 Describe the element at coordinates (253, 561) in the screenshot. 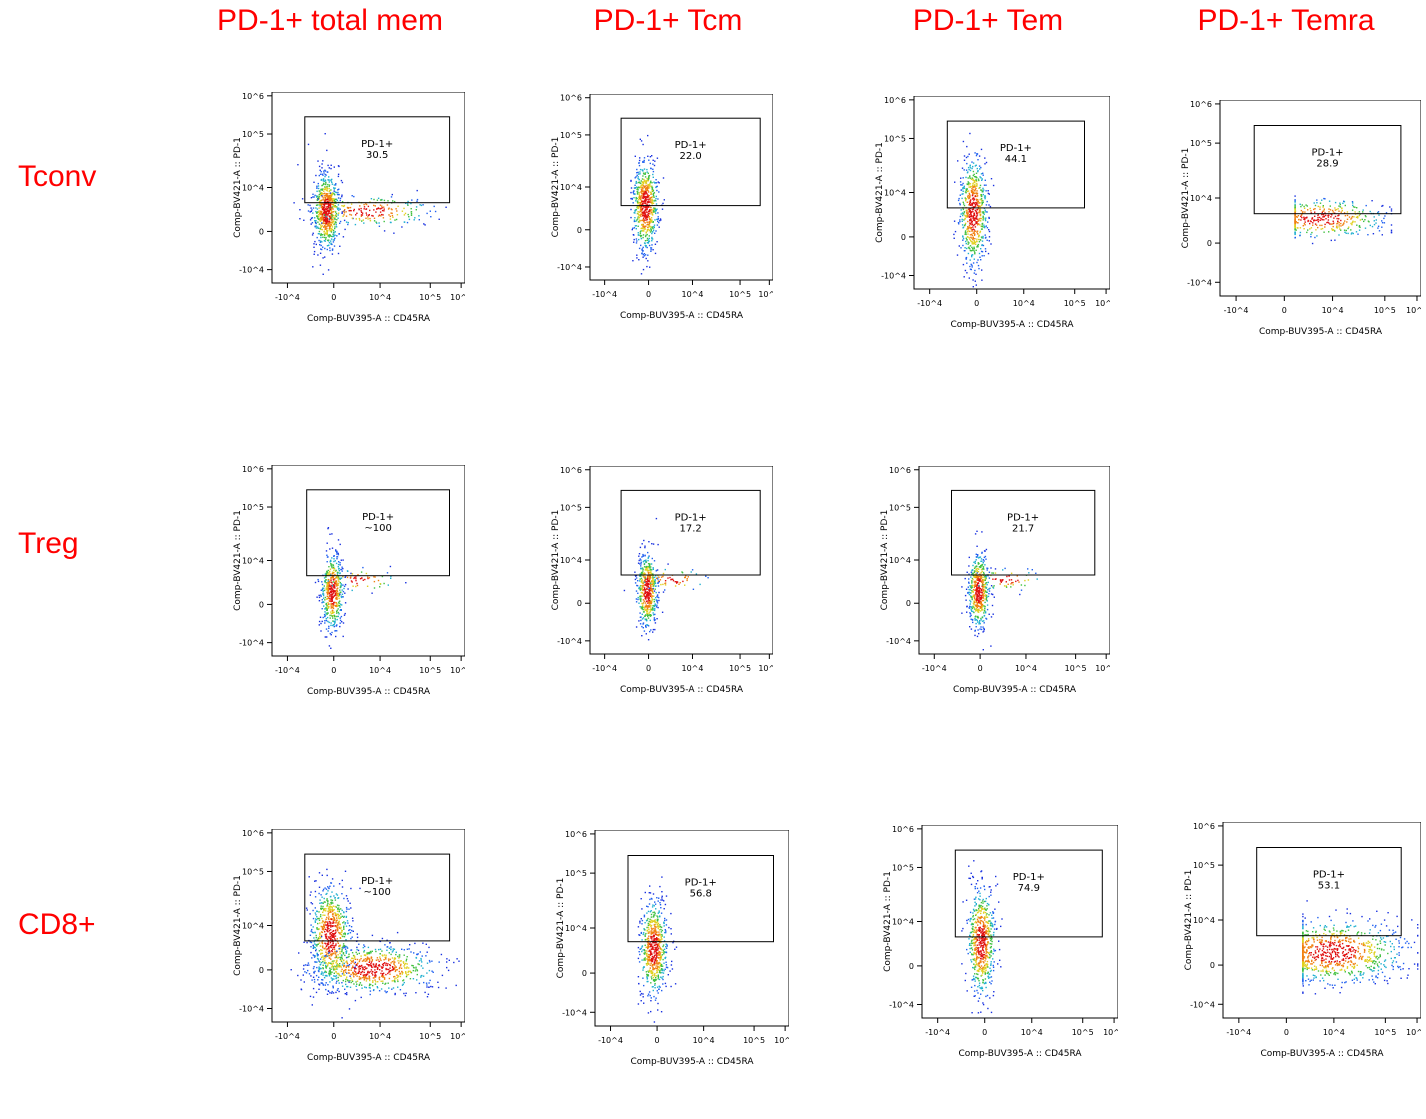

I see `y-tick-label: 10^4` at that location.